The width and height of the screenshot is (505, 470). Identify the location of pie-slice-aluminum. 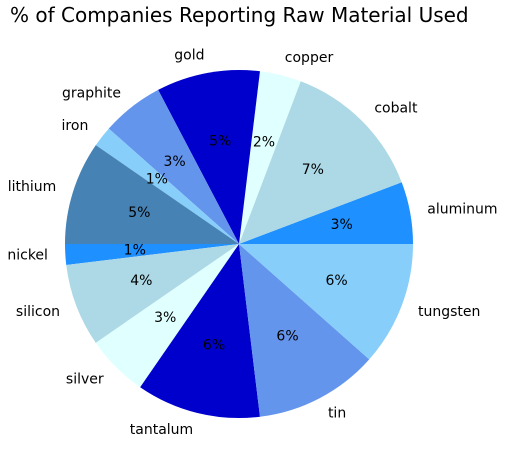
(326, 213).